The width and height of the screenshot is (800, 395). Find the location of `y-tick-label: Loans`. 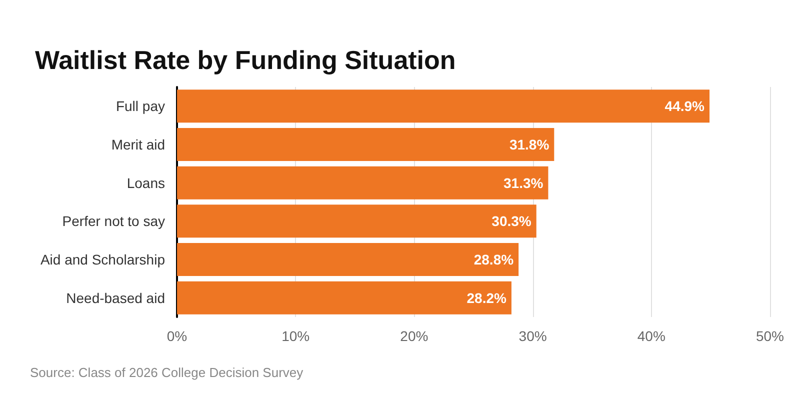

y-tick-label: Loans is located at coordinates (145, 182).